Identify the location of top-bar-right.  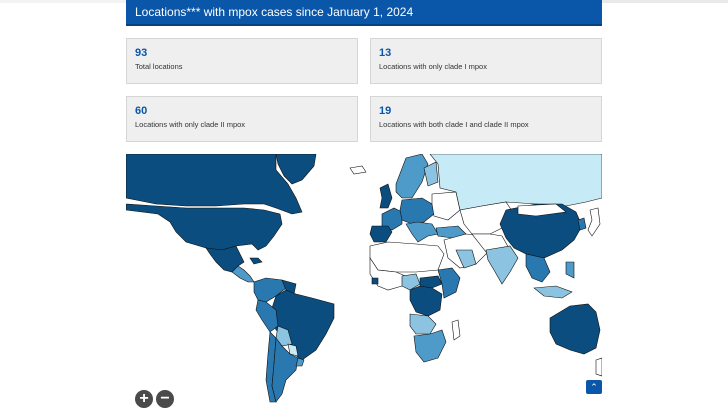
(665, 1).